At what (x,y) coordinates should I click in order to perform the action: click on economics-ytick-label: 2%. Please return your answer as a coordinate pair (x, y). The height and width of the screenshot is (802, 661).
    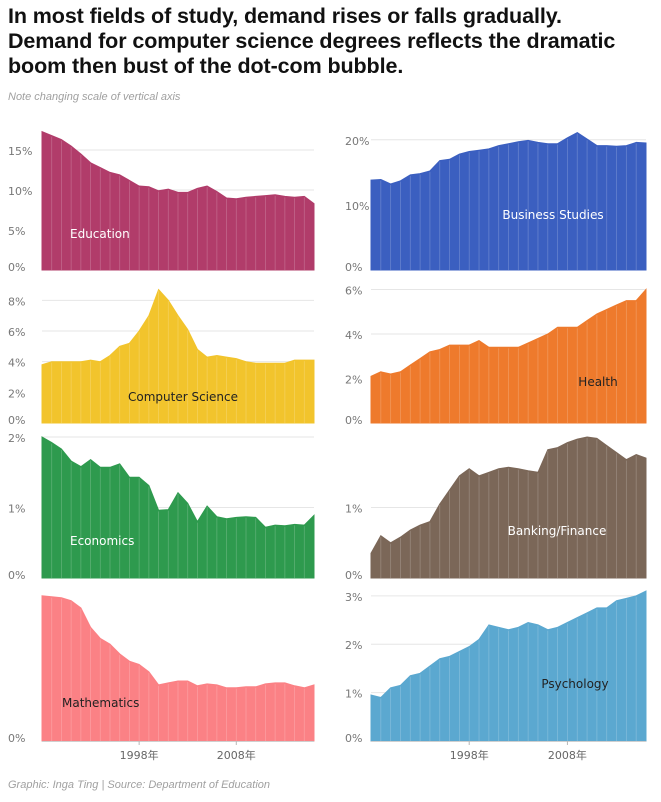
    Looking at the image, I should click on (16, 438).